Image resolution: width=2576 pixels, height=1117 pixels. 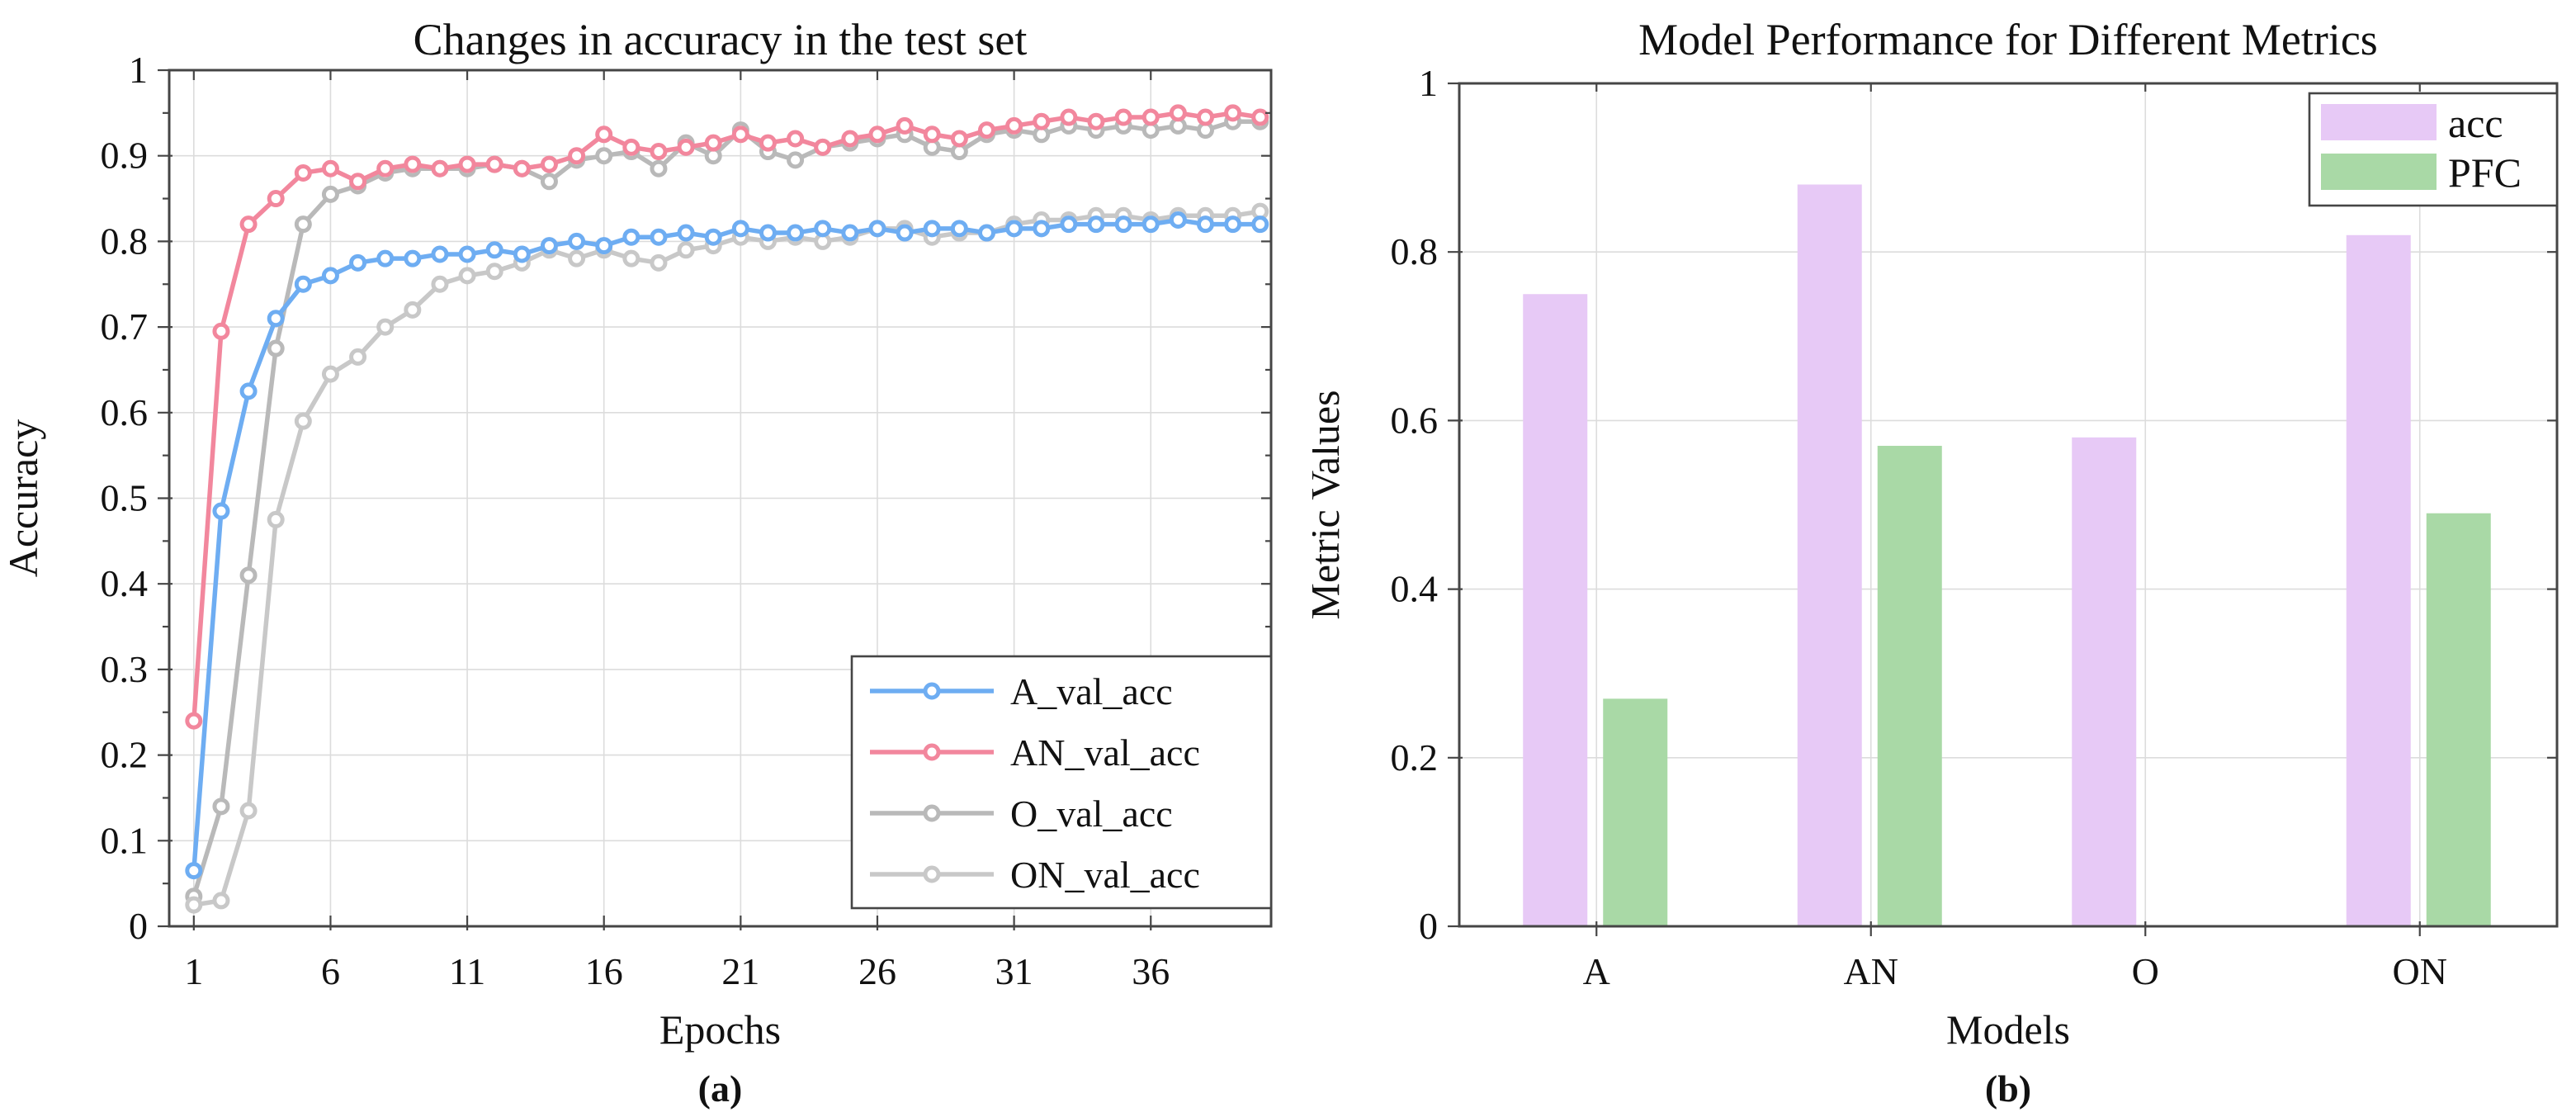 What do you see at coordinates (467, 971) in the screenshot?
I see `x-tick-label: 11` at bounding box center [467, 971].